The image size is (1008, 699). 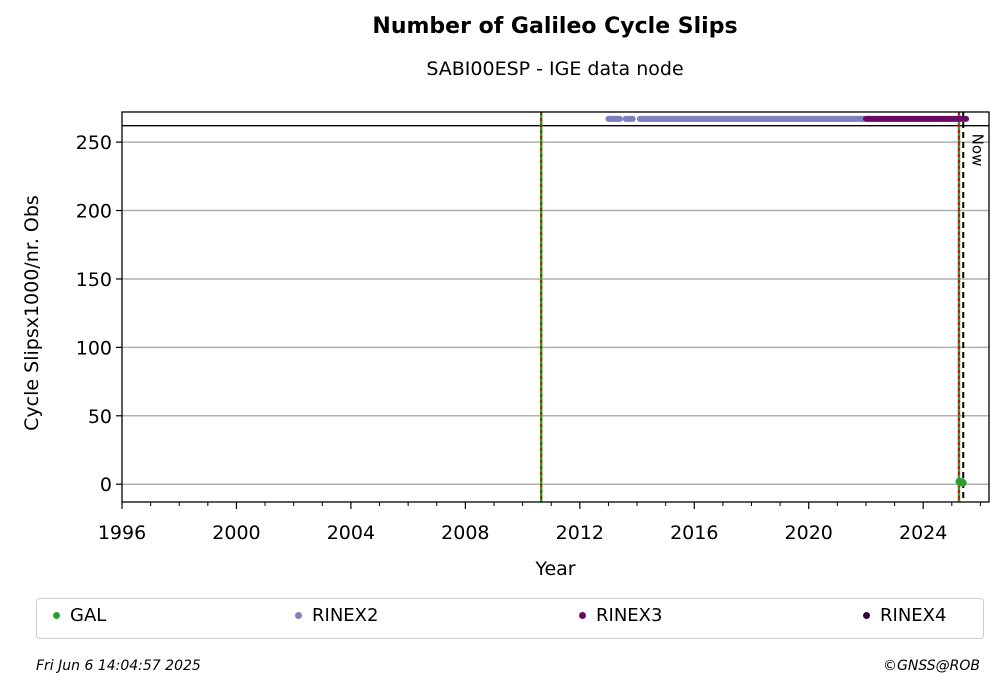 I want to click on x-tick-label-2016: 2016, so click(x=694, y=533).